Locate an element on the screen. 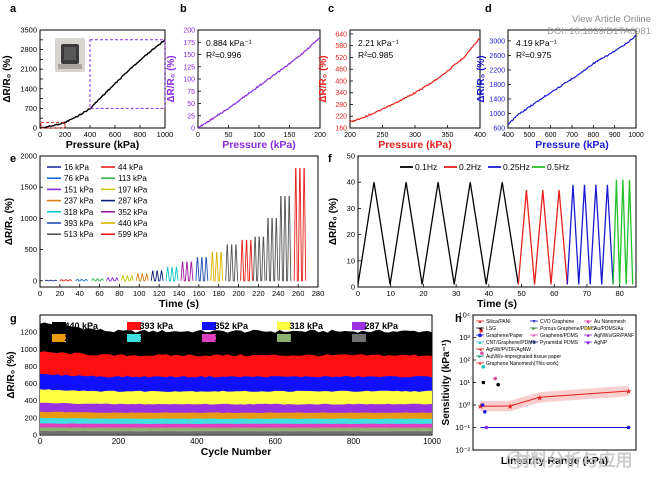 The width and height of the screenshot is (659, 488). x-tick-label: 0 is located at coordinates (40, 441).